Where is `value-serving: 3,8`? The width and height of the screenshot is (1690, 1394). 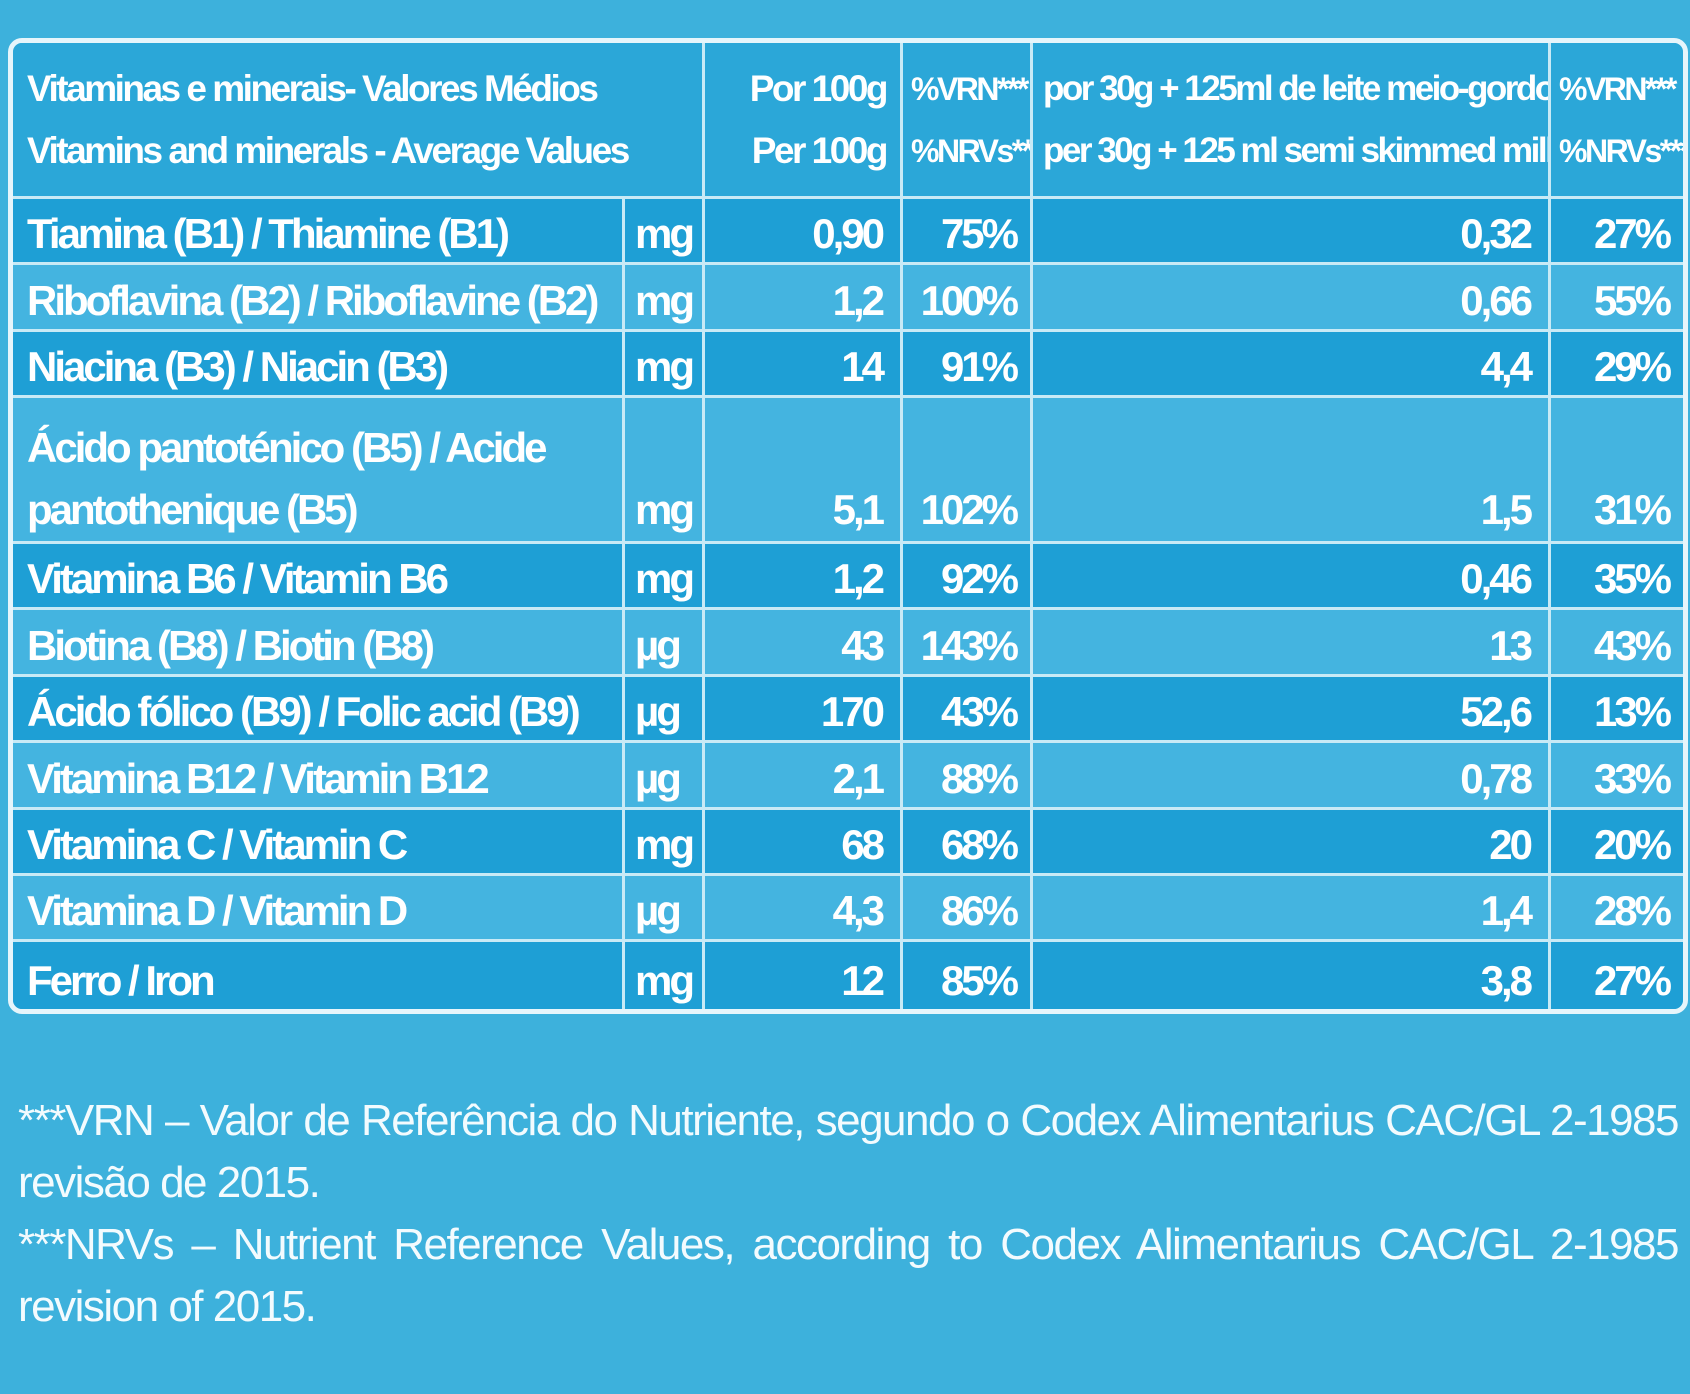
value-serving: 3,8 is located at coordinates (1292, 975).